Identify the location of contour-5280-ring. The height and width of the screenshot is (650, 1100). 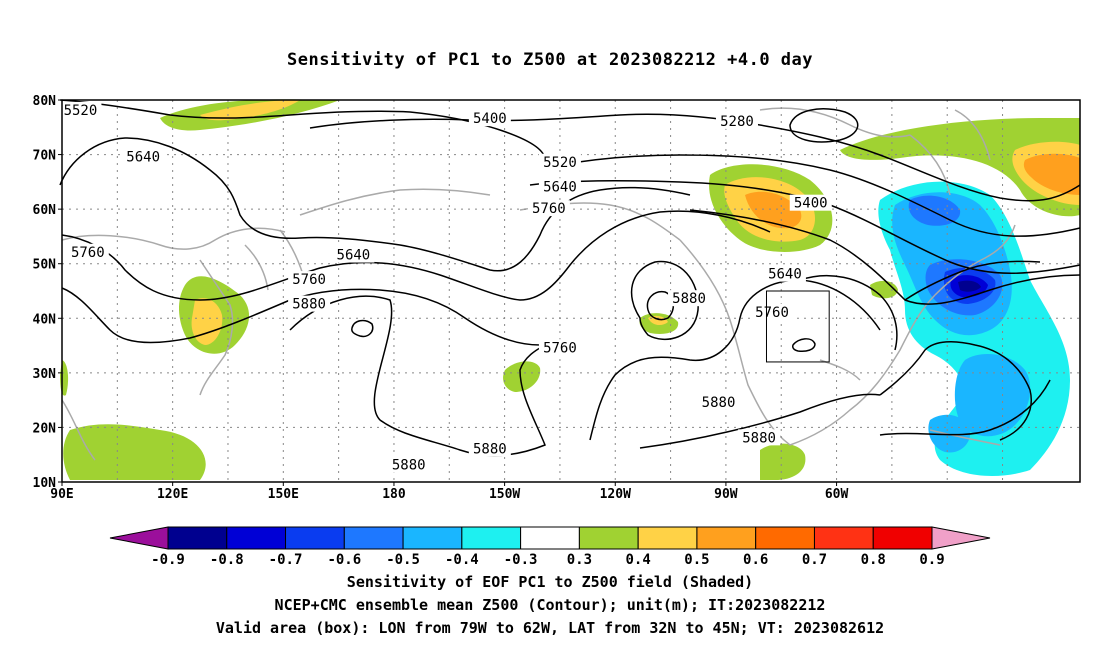
(824, 125).